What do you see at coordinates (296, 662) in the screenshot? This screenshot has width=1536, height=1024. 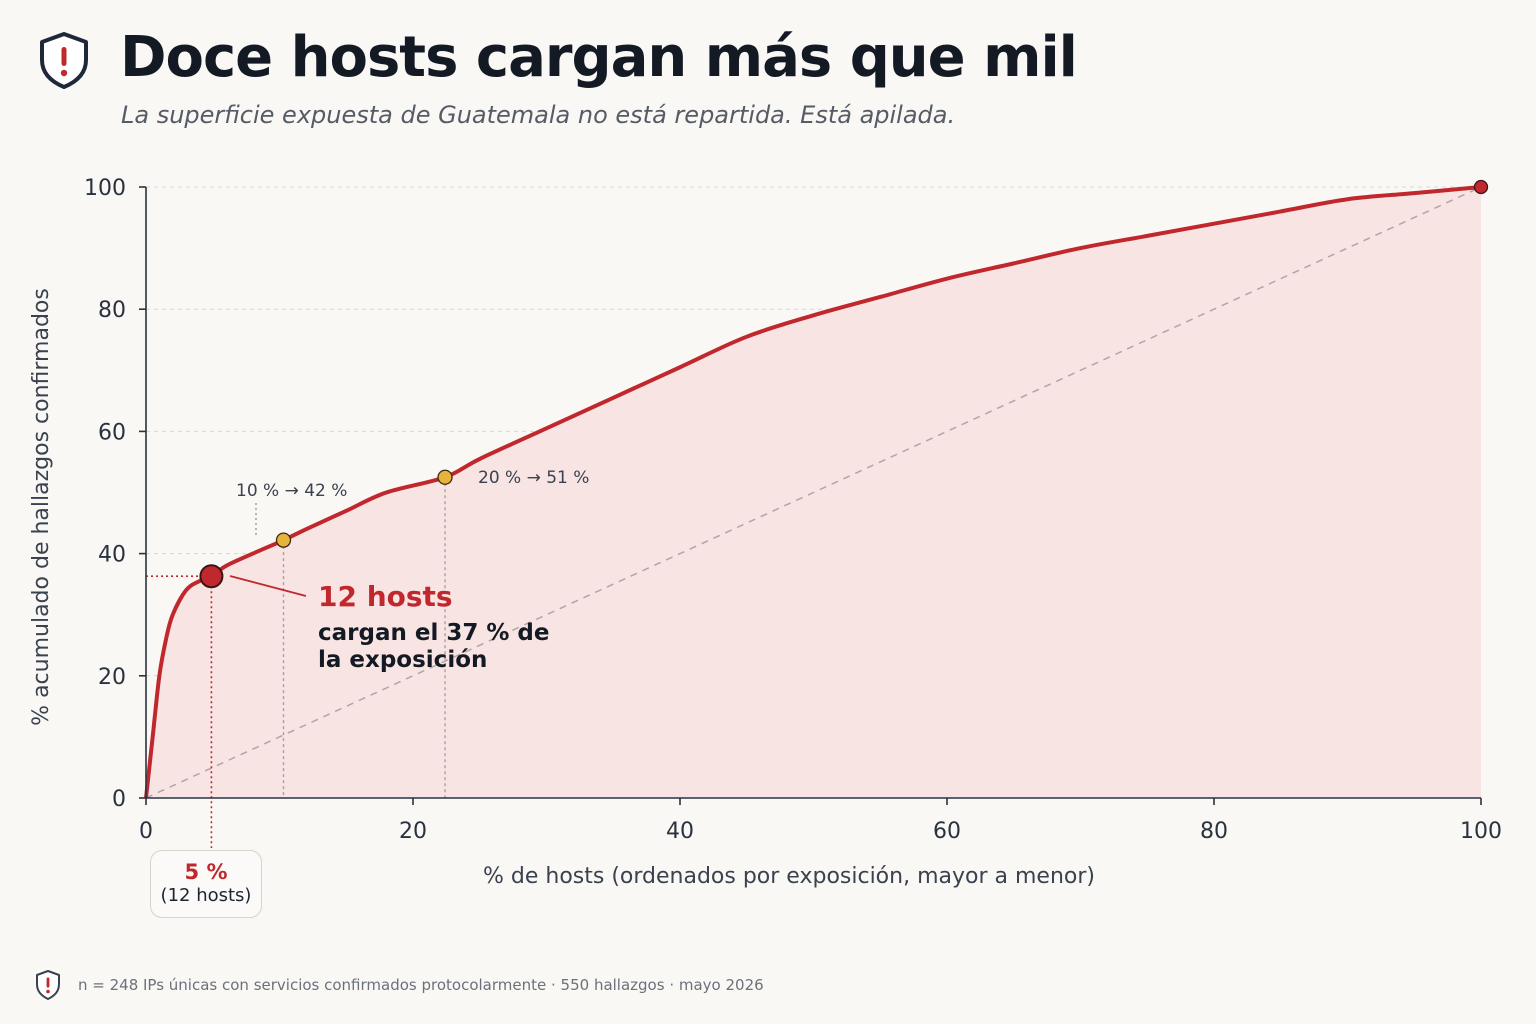 I see `guide-lines` at bounding box center [296, 662].